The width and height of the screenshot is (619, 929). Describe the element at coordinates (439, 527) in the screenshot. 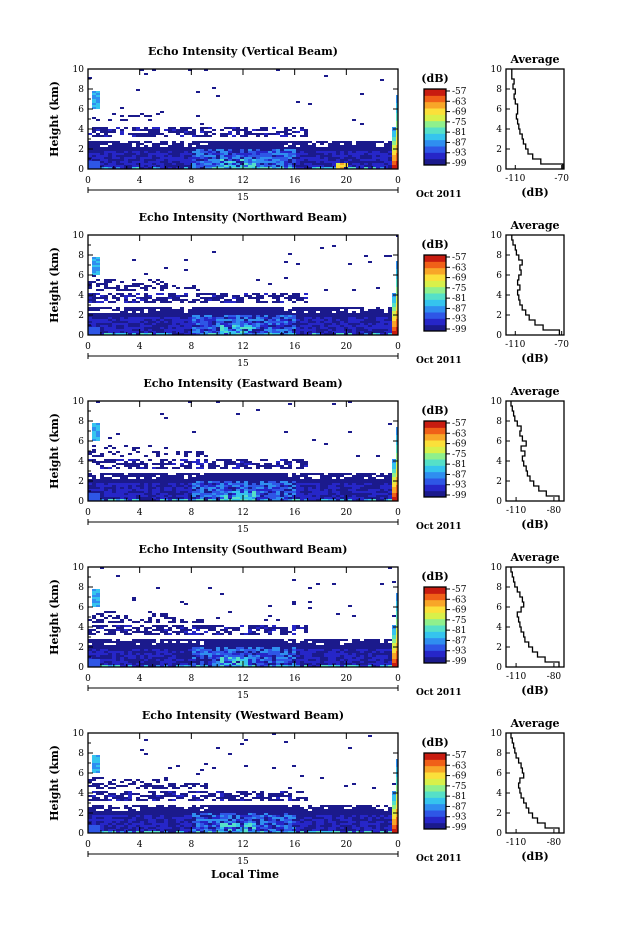

I see `date-label: Oct 2011` at that location.